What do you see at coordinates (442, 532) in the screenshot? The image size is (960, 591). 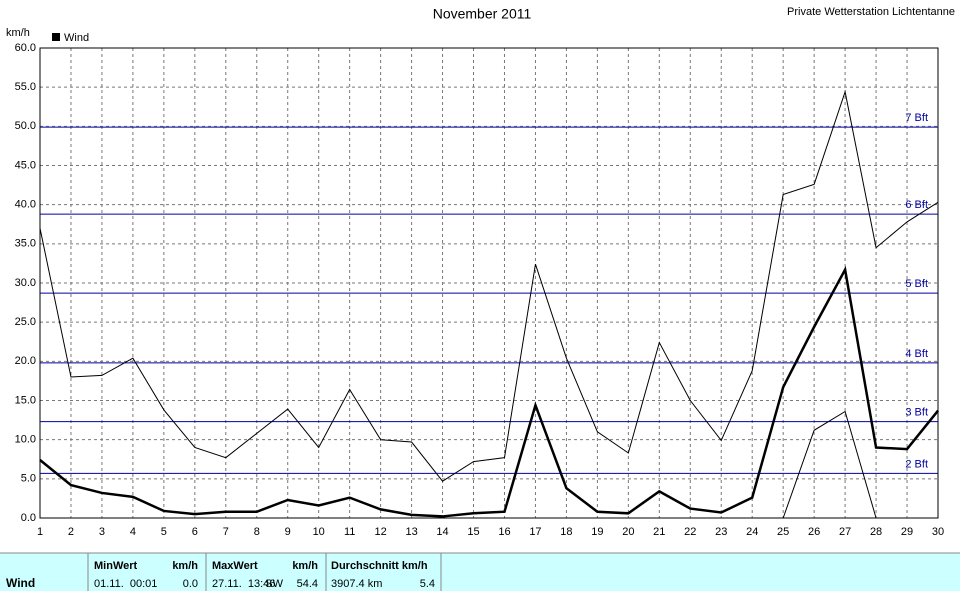 I see `x-tick-label: 14` at bounding box center [442, 532].